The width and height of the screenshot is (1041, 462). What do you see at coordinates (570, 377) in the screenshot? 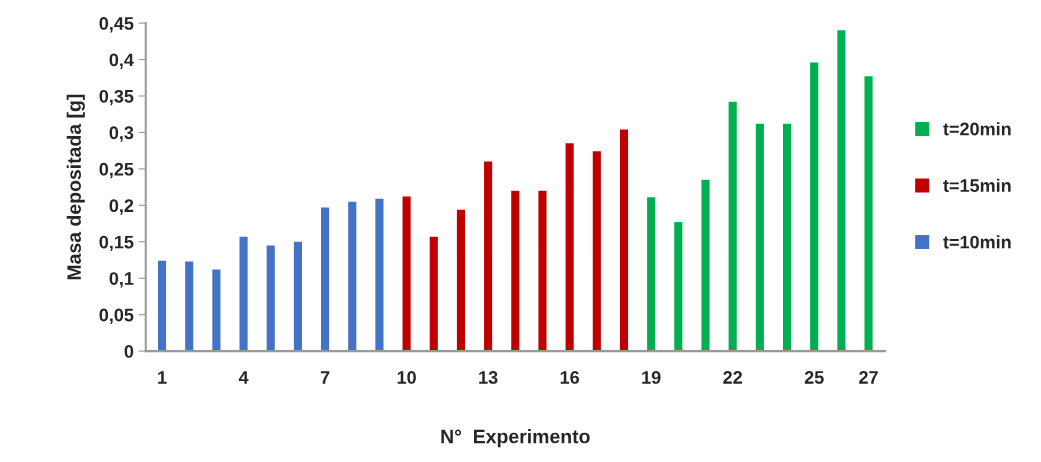
I see `x-tick-label: 16` at bounding box center [570, 377].